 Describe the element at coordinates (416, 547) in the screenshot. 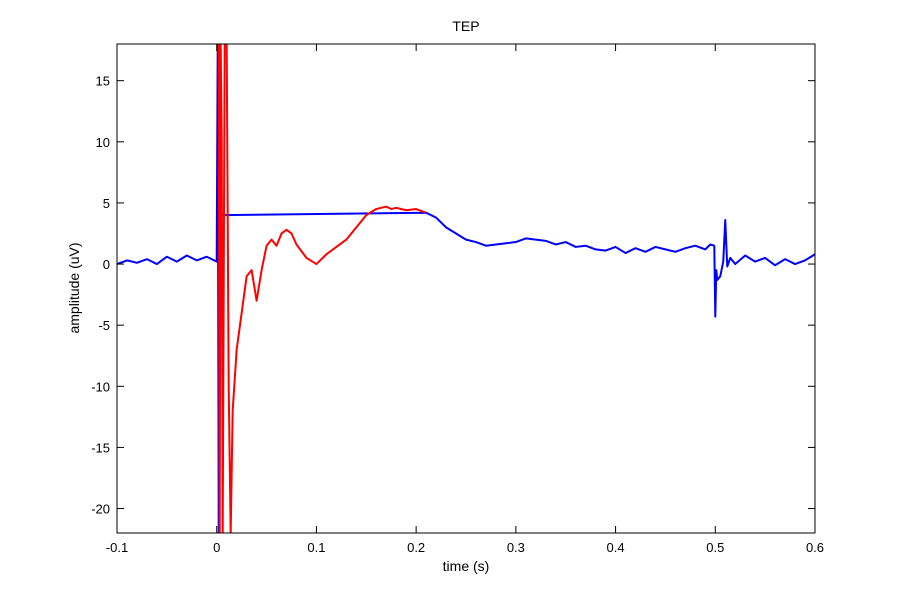

I see `x-tick-label: 0.2` at that location.